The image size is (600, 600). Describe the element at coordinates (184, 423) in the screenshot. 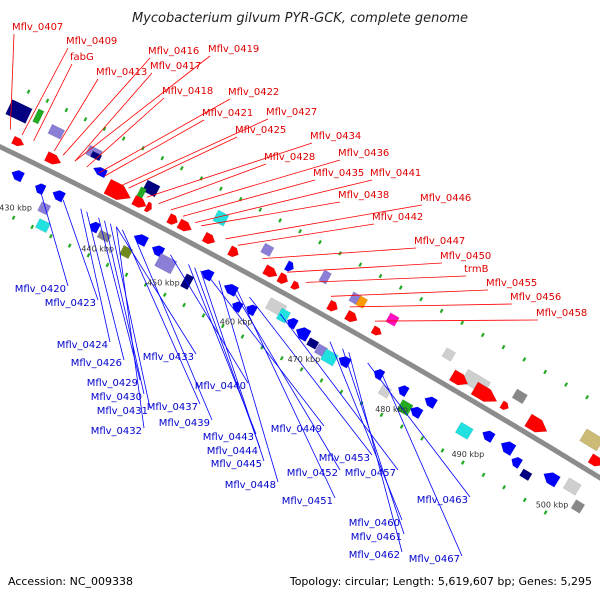

I see `bottom-gene-label: Mflv_0439` at that location.